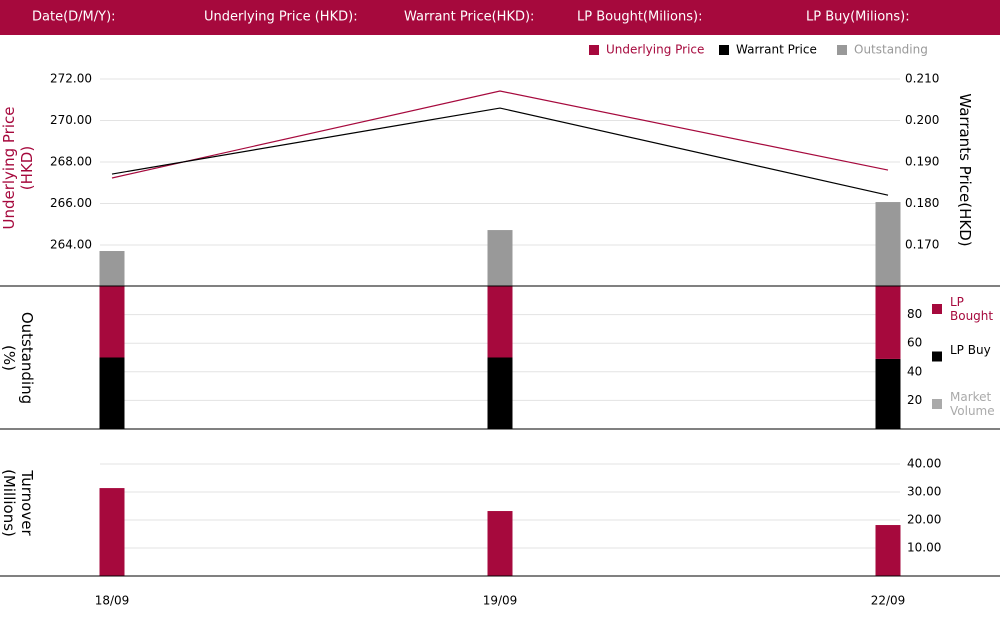 The height and width of the screenshot is (620, 1000). I want to click on tick-label: 268.00, so click(71, 162).